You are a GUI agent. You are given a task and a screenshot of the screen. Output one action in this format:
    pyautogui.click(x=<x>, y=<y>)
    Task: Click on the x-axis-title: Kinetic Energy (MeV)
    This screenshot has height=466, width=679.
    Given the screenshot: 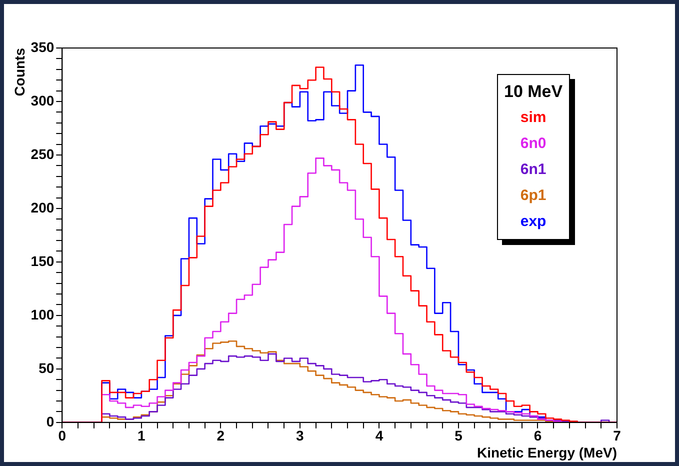 What is the action you would take?
    pyautogui.click(x=546, y=452)
    